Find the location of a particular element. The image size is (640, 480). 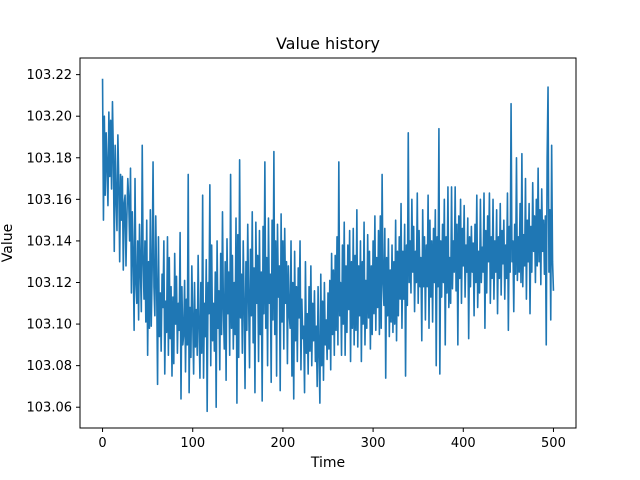

y-tick-label: 103.08 is located at coordinates (50, 366).